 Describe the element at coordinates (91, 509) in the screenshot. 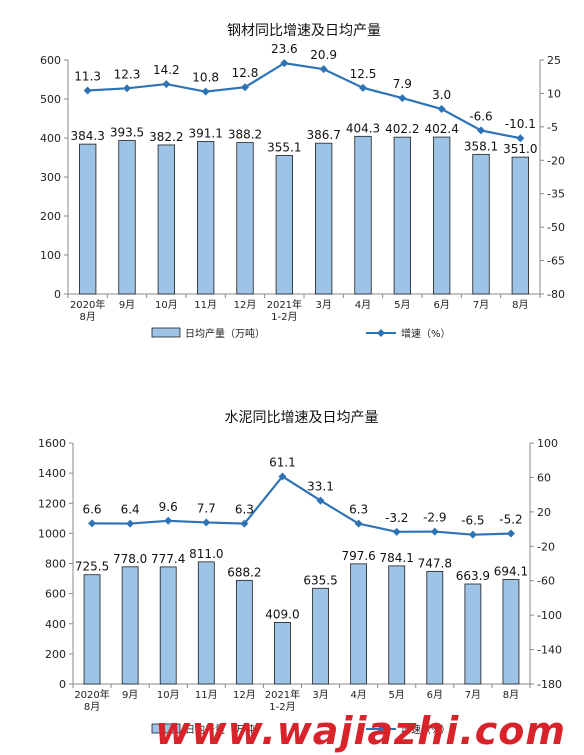

I see `growth-value-label: 6.6` at that location.